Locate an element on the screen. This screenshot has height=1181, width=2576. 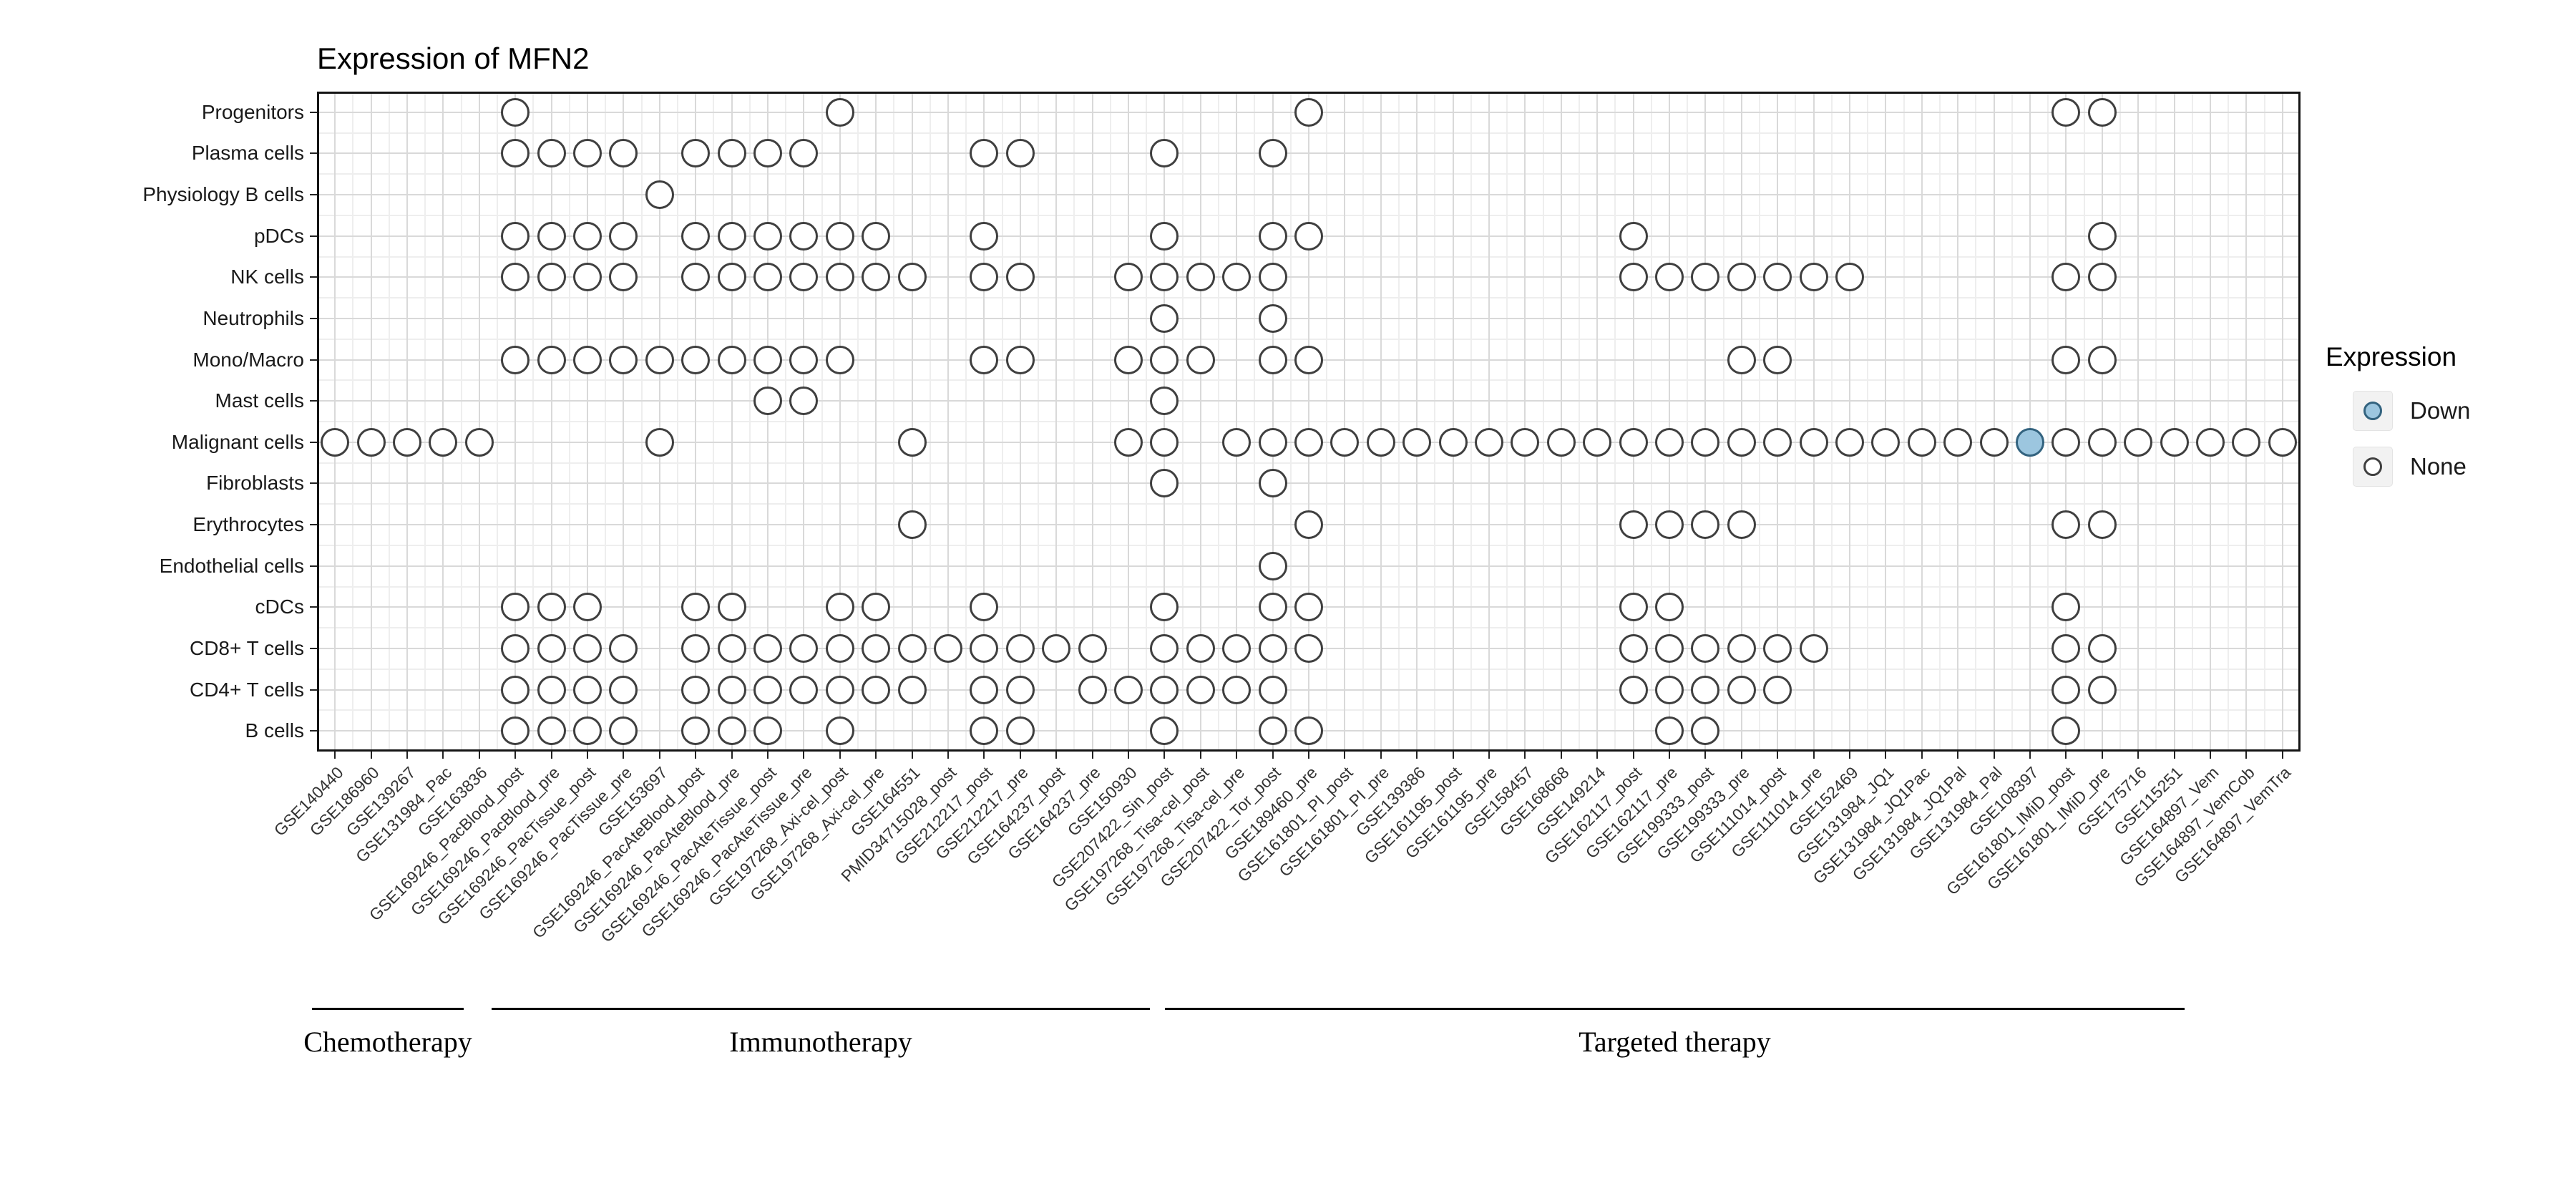
therapy-group-label: Chemotherapy is located at coordinates (387, 1042).